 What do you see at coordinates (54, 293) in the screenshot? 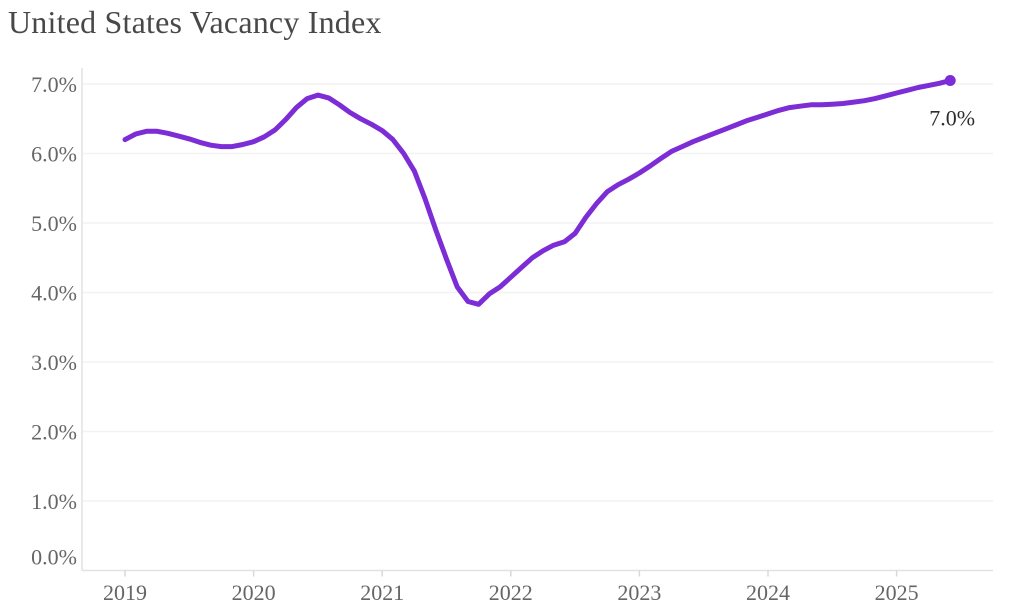
I see `y-tick-label: 4.0%` at bounding box center [54, 293].